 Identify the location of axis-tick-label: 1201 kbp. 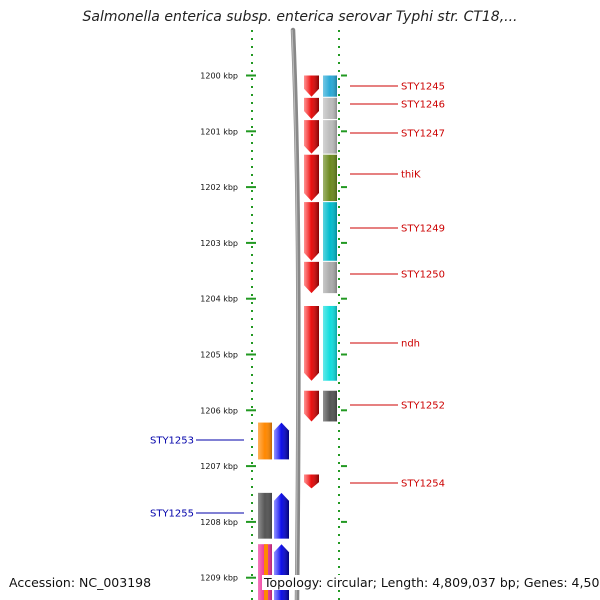
(219, 131).